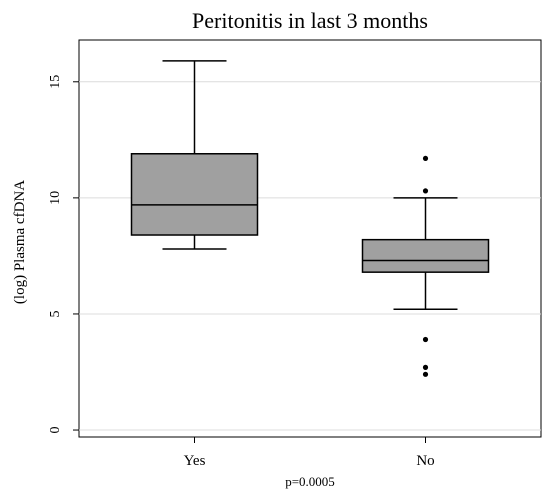 The width and height of the screenshot is (550, 495). I want to click on x-axis-ticks: Yes No, so click(309, 453).